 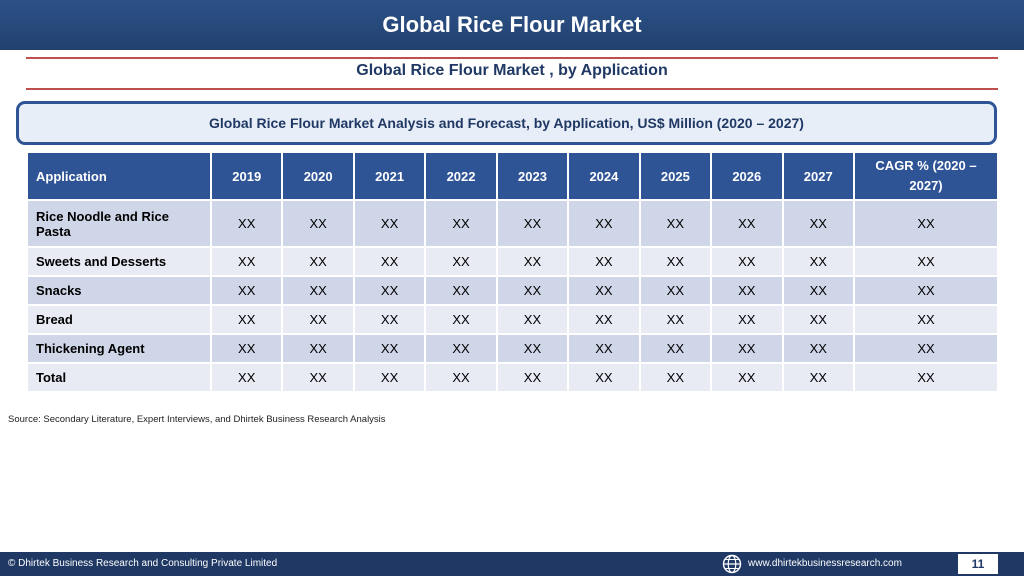 I want to click on row-label: Bread, so click(x=119, y=319).